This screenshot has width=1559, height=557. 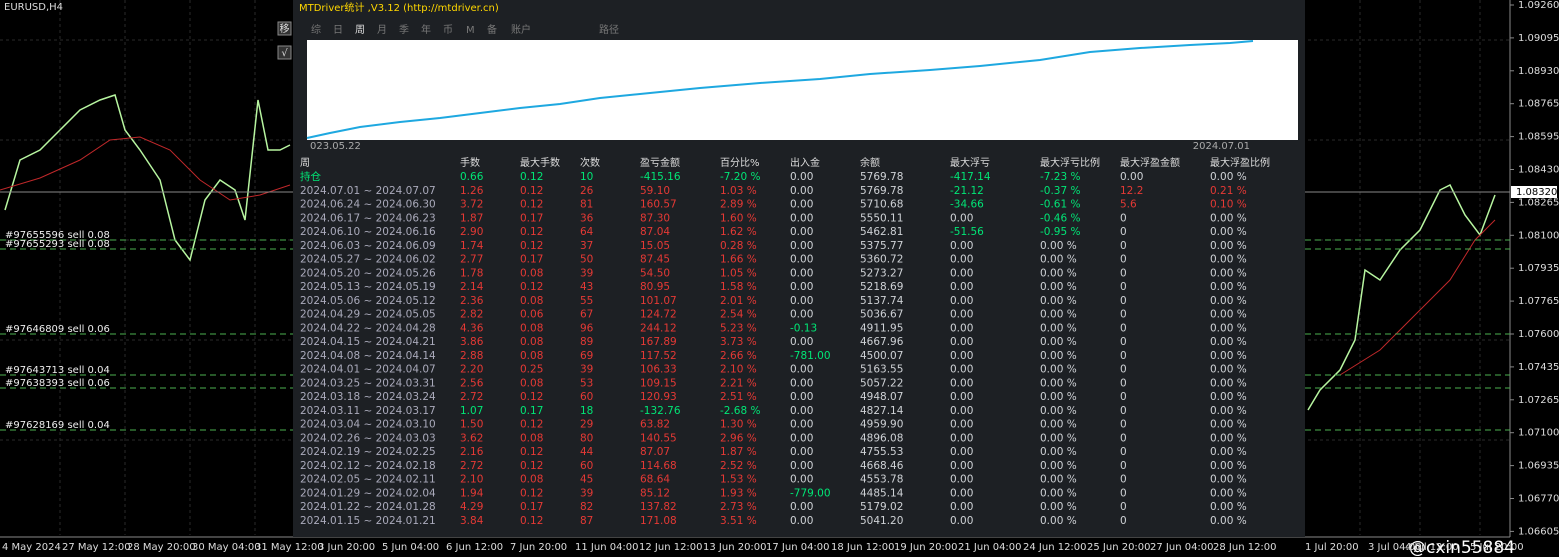 I want to click on table-cell: 124.72, so click(x=658, y=315).